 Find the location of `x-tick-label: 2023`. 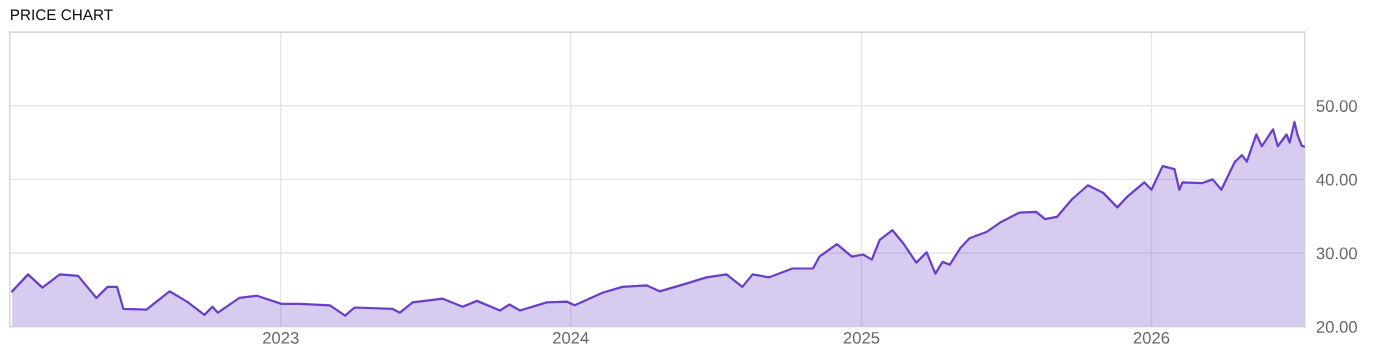

x-tick-label: 2023 is located at coordinates (281, 337).